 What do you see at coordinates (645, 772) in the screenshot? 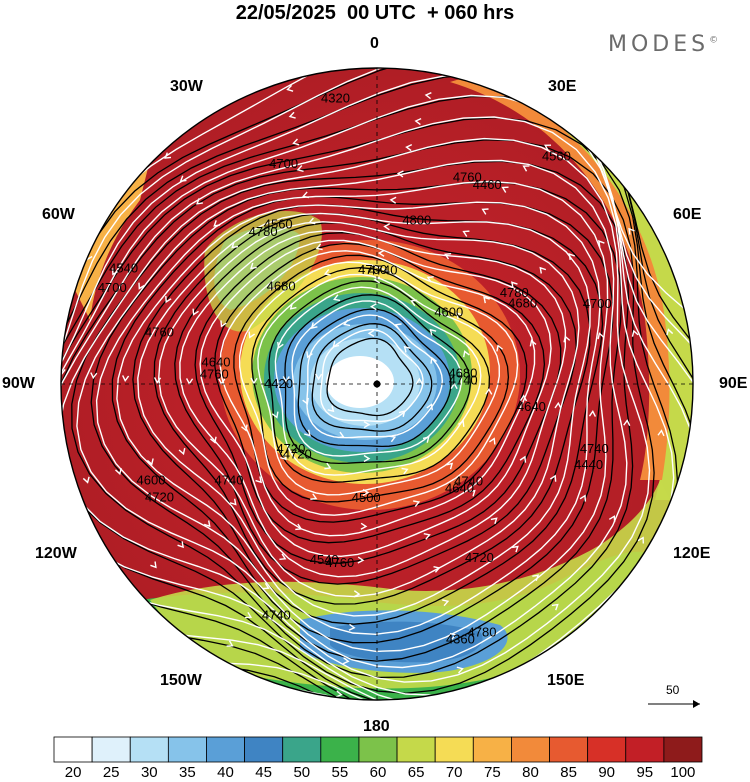
I see `colorbar-tick-label: 95` at bounding box center [645, 772].